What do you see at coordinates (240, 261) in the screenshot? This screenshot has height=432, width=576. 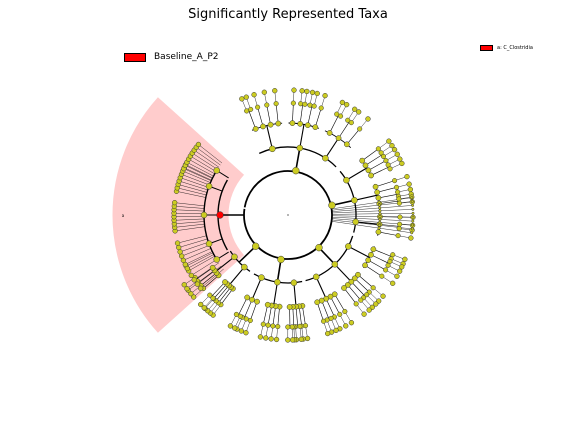 I see `class-arc` at bounding box center [240, 261].